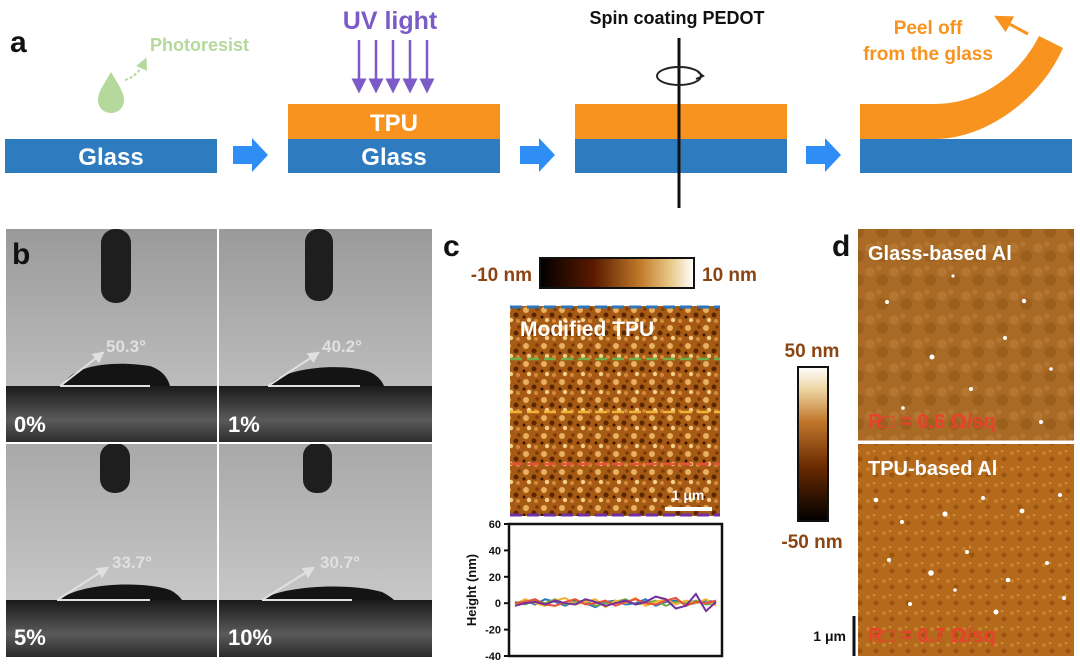 This screenshot has height=665, width=1080. Describe the element at coordinates (932, 469) in the screenshot. I see `afm-bottom-label: TPU-based Al` at that location.